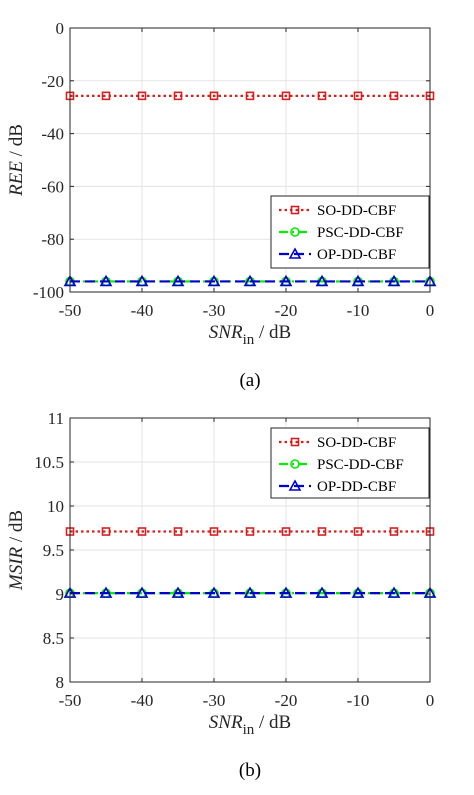  What do you see at coordinates (250, 770) in the screenshot?
I see `figure-caption: (b)` at bounding box center [250, 770].